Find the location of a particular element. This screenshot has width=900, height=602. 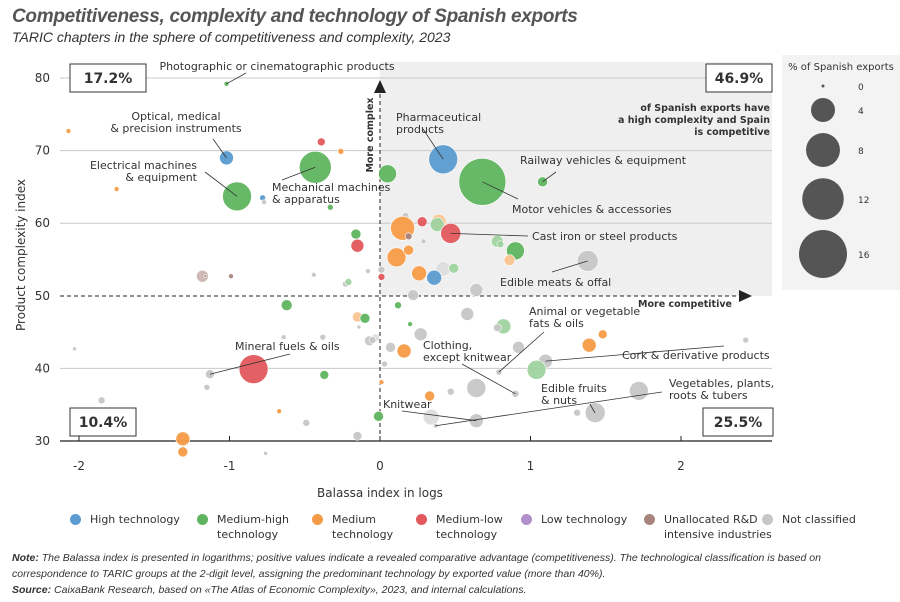

quadrant-share-bottom-left: 10.4% is located at coordinates (103, 423).